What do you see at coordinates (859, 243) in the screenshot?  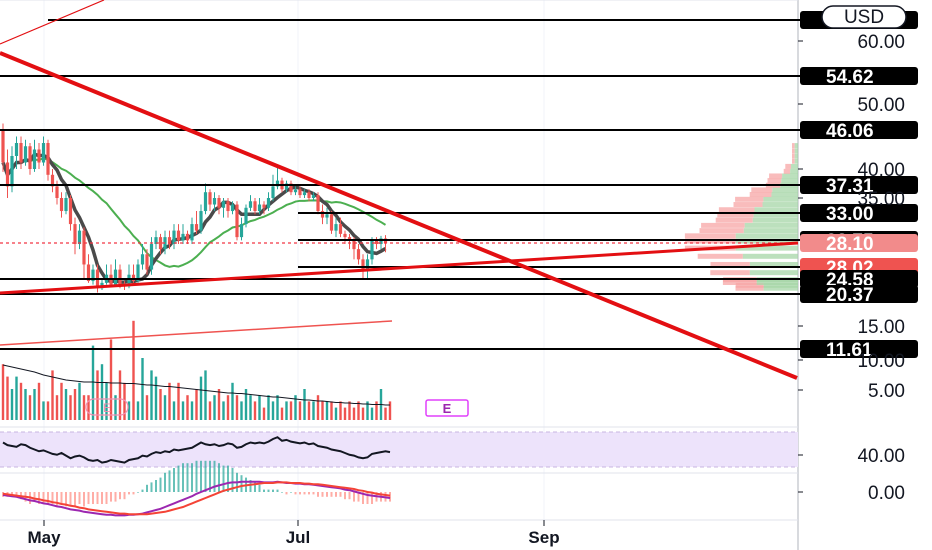 I see `current-price-badge` at bounding box center [859, 243].